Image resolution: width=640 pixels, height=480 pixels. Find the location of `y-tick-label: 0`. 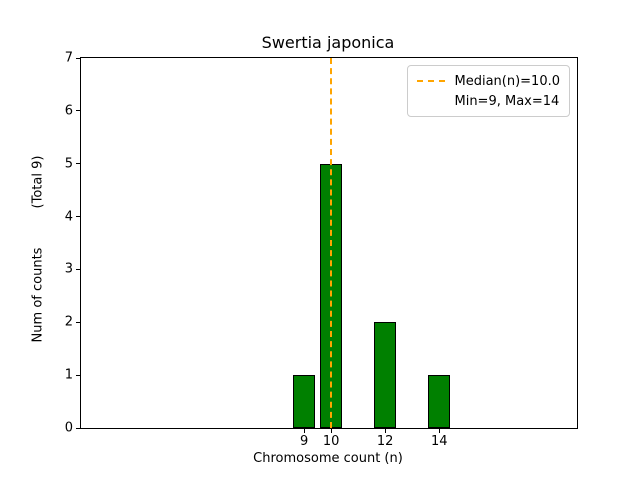

y-tick-label: 0 is located at coordinates (68, 428).